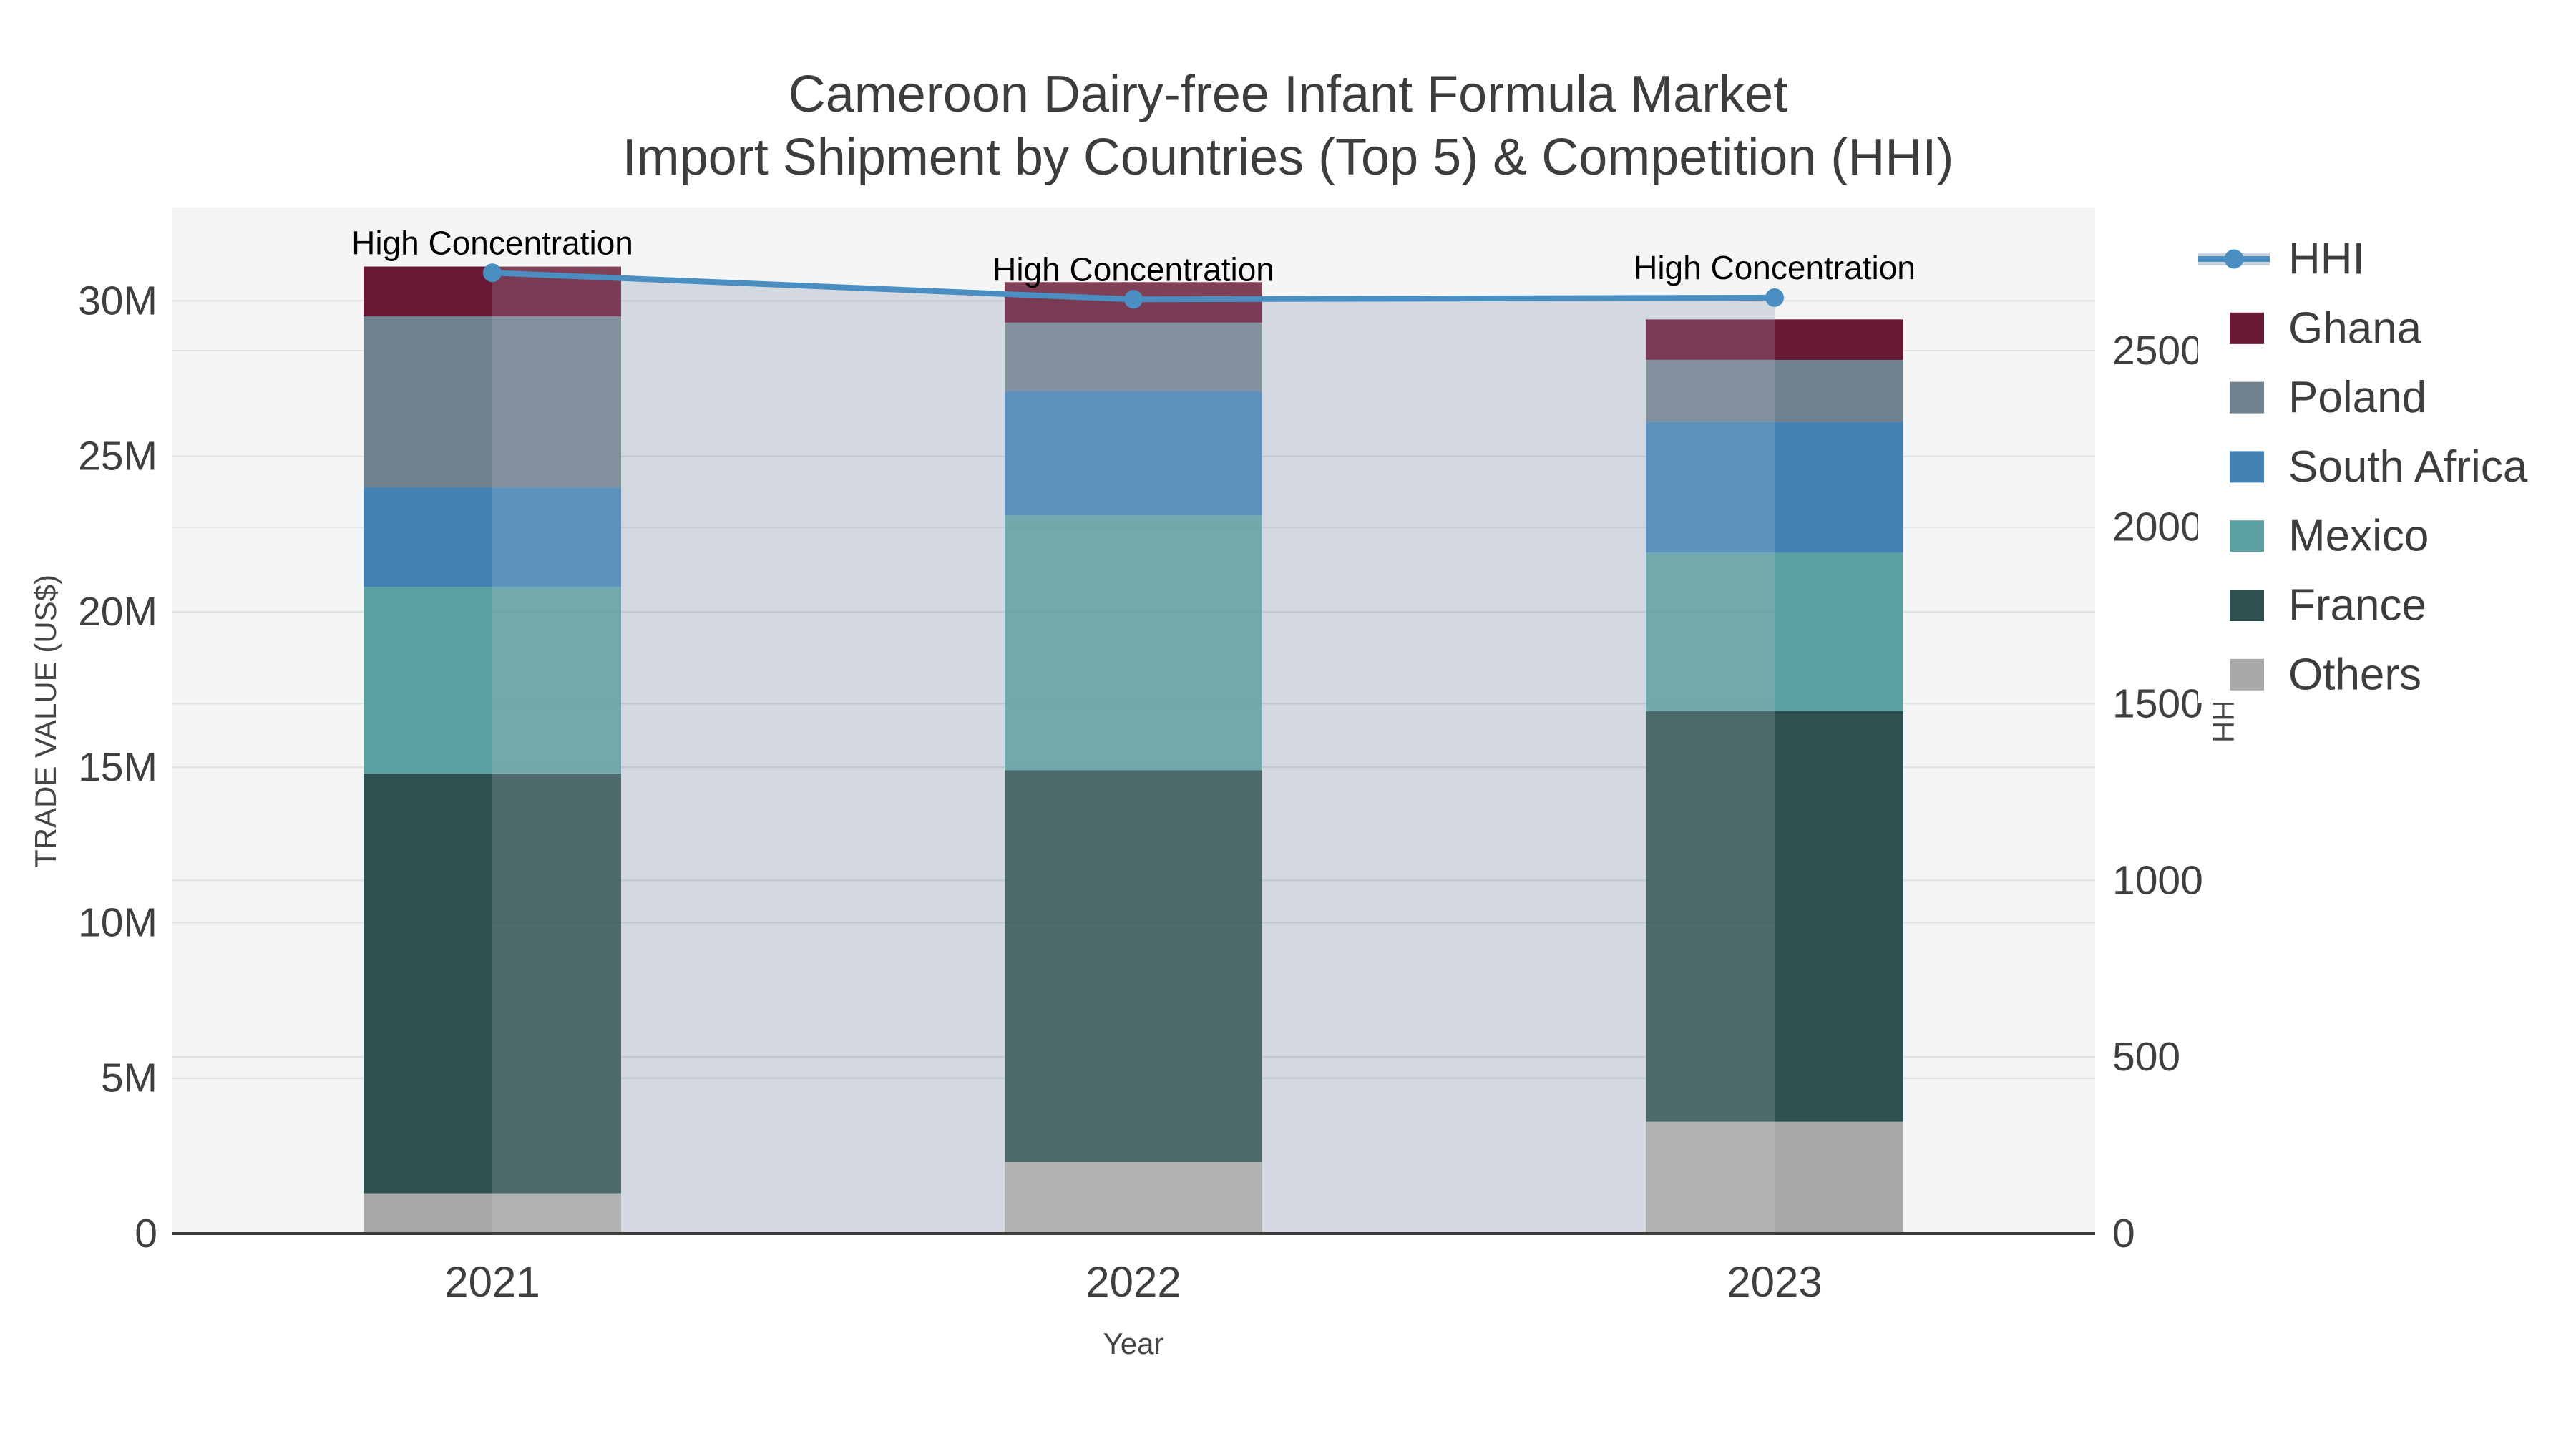 This screenshot has height=1449, width=2576. Describe the element at coordinates (1839, 1177) in the screenshot. I see `bar-segment-others-2023` at that location.